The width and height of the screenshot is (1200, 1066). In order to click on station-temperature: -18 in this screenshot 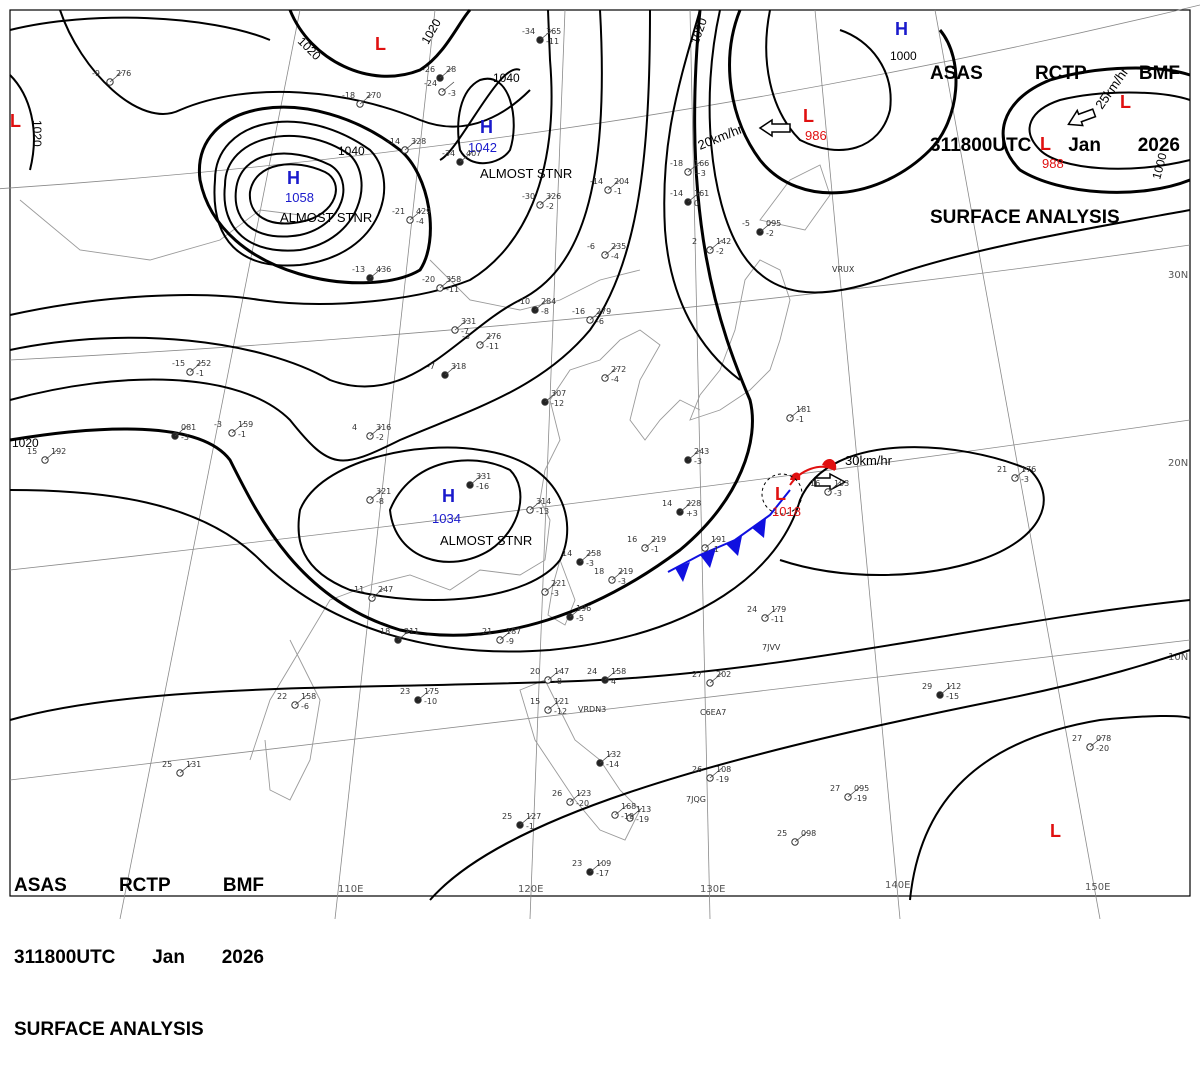, I will do `click(348, 95)`.